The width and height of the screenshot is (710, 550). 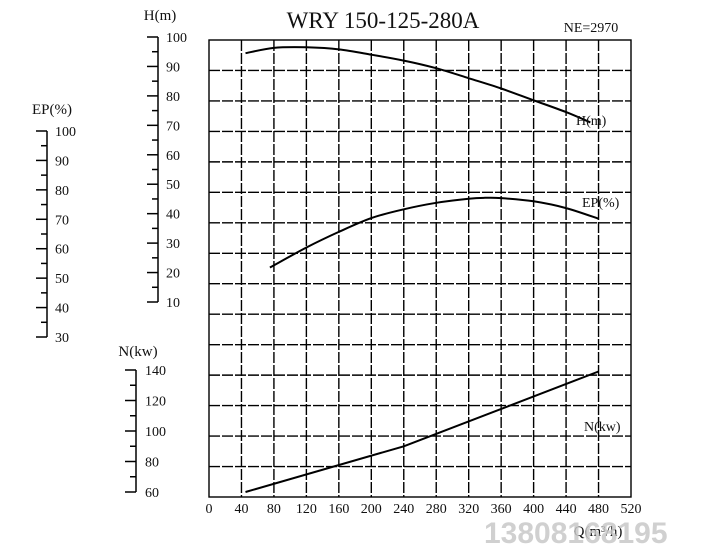 What do you see at coordinates (52, 110) in the screenshot?
I see `axis-title: EP(%)` at bounding box center [52, 110].